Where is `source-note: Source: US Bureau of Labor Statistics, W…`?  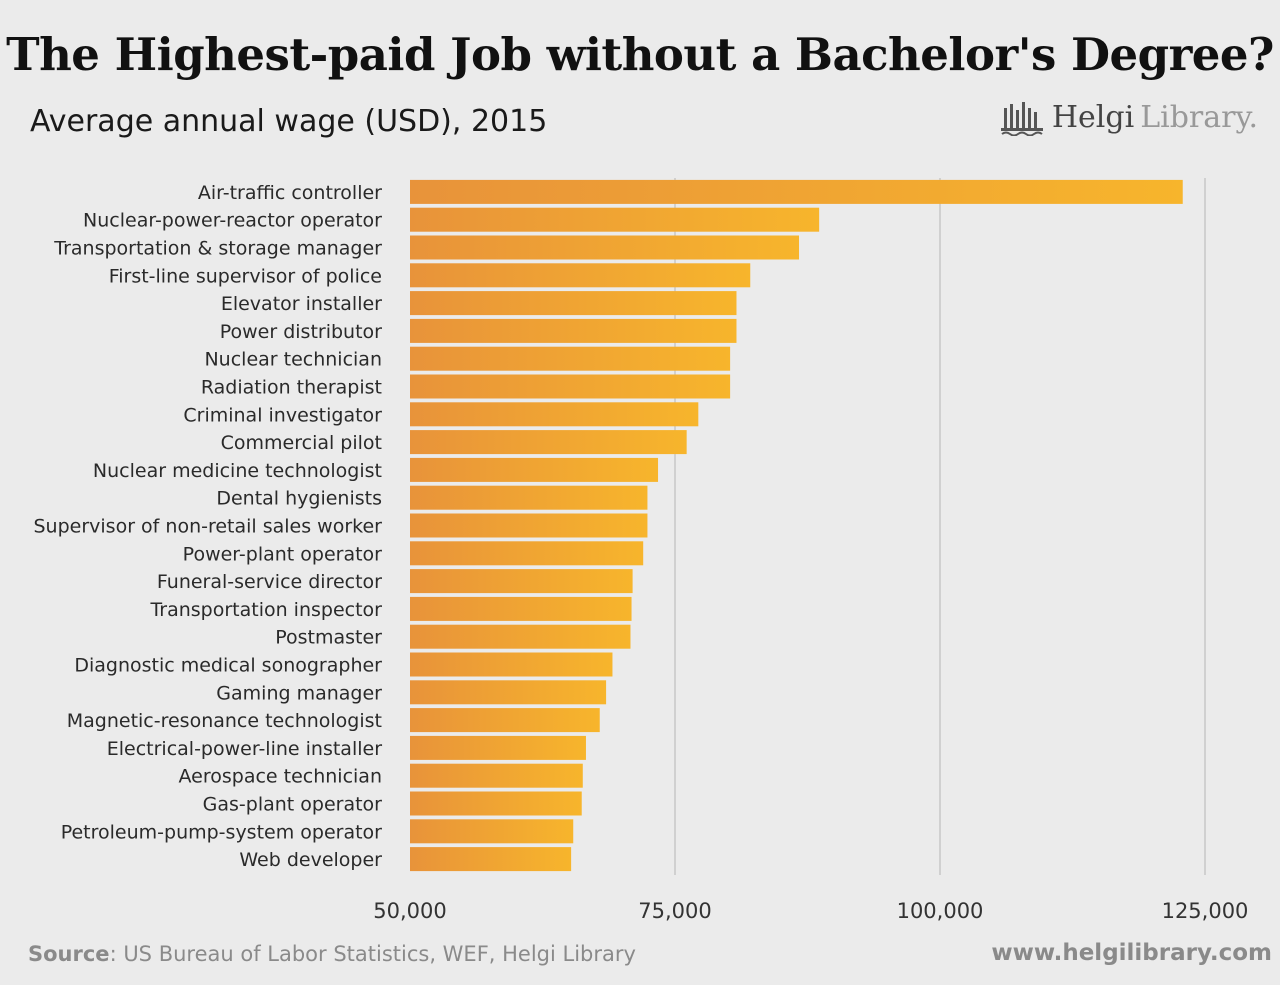 source-note: Source: US Bureau of Labor Statistics, W… is located at coordinates (332, 954).